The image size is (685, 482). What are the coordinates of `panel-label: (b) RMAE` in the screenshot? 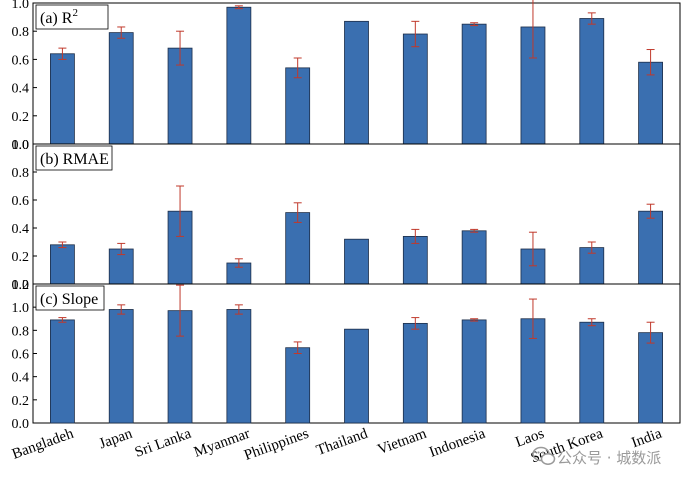 It's located at (74, 158).